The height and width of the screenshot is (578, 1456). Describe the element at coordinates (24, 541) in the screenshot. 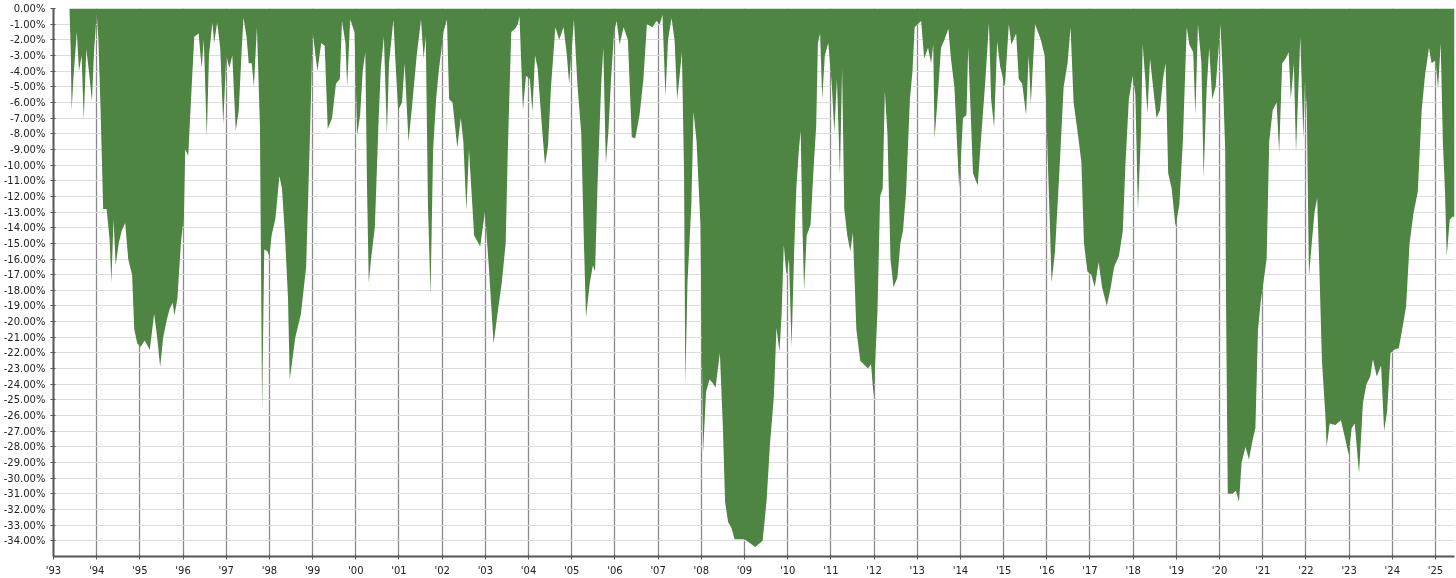

I see `y-tick-label: -34.00%` at that location.